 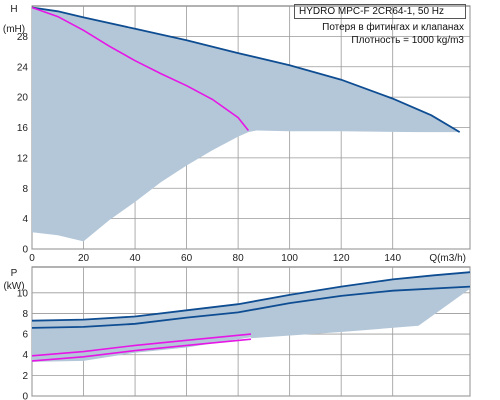 I want to click on y-tick-label: 24, so click(x=23, y=67).